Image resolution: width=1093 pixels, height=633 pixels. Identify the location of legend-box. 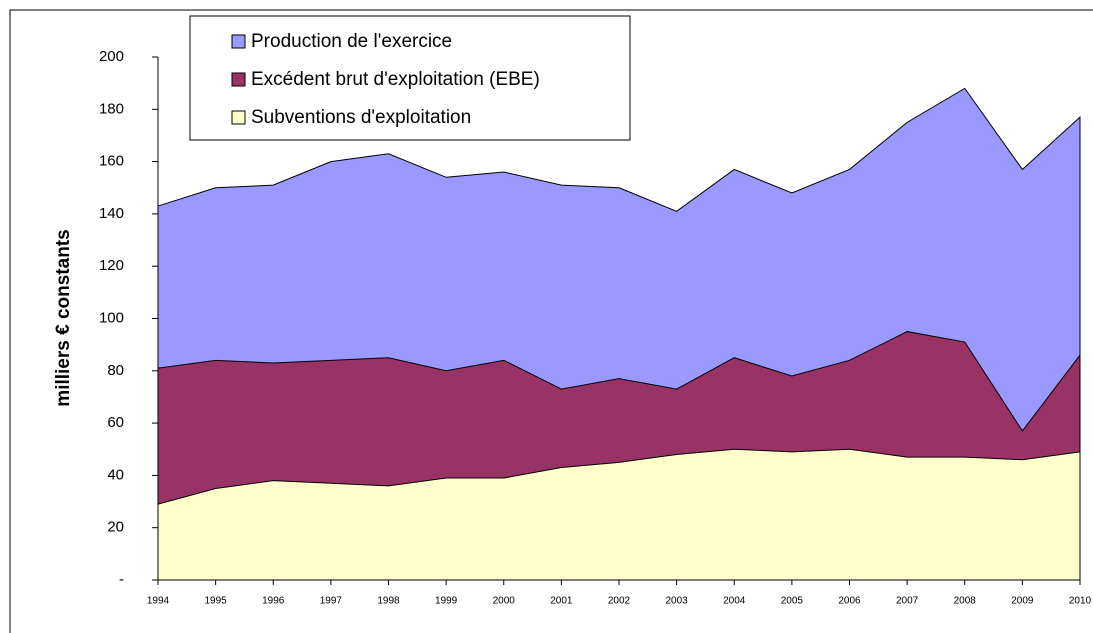
(410, 78).